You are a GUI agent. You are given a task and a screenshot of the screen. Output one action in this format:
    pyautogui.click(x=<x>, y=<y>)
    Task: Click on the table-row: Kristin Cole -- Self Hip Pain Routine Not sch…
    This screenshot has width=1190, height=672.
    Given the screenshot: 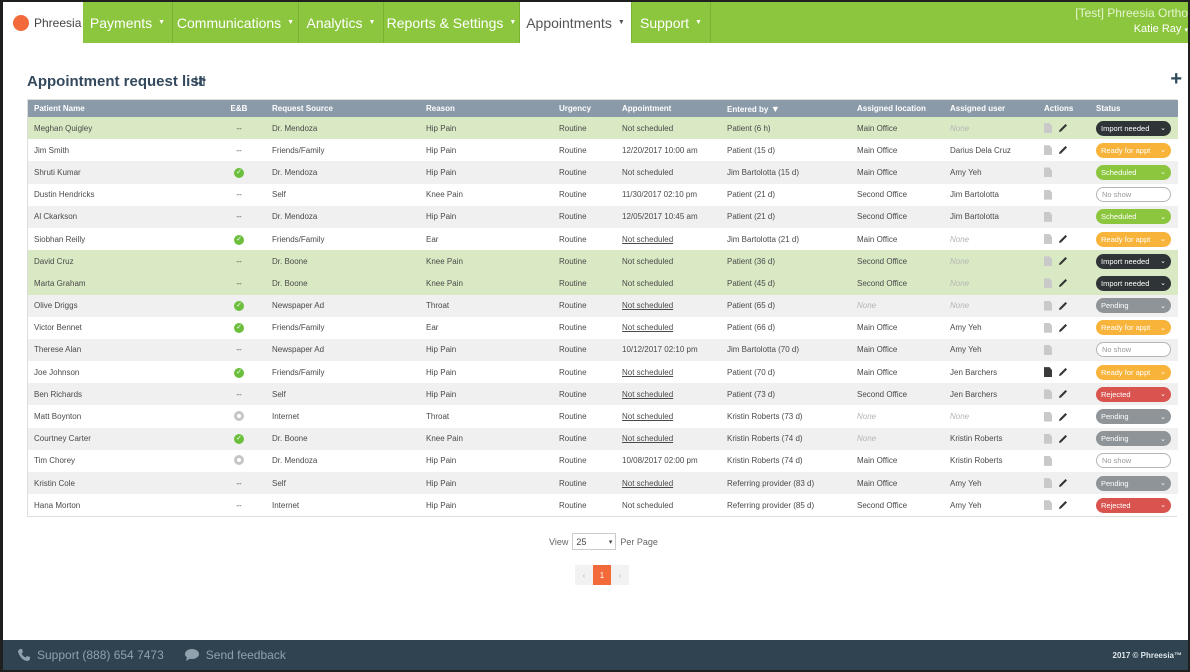 What is the action you would take?
    pyautogui.click(x=603, y=483)
    